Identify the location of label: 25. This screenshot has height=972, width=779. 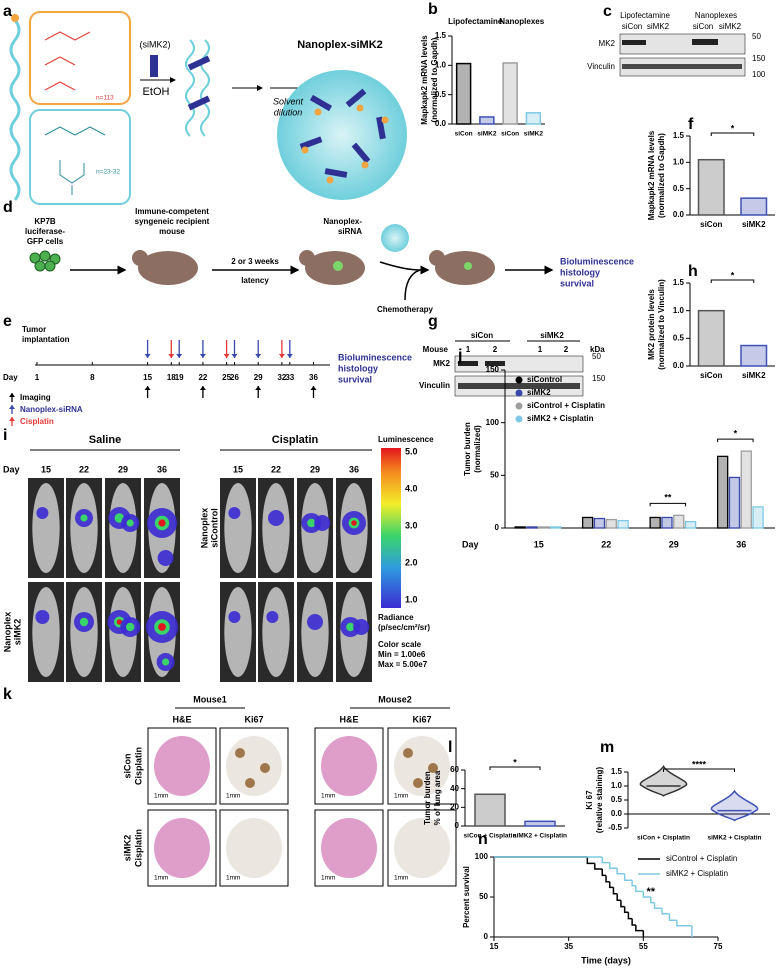
(226, 377).